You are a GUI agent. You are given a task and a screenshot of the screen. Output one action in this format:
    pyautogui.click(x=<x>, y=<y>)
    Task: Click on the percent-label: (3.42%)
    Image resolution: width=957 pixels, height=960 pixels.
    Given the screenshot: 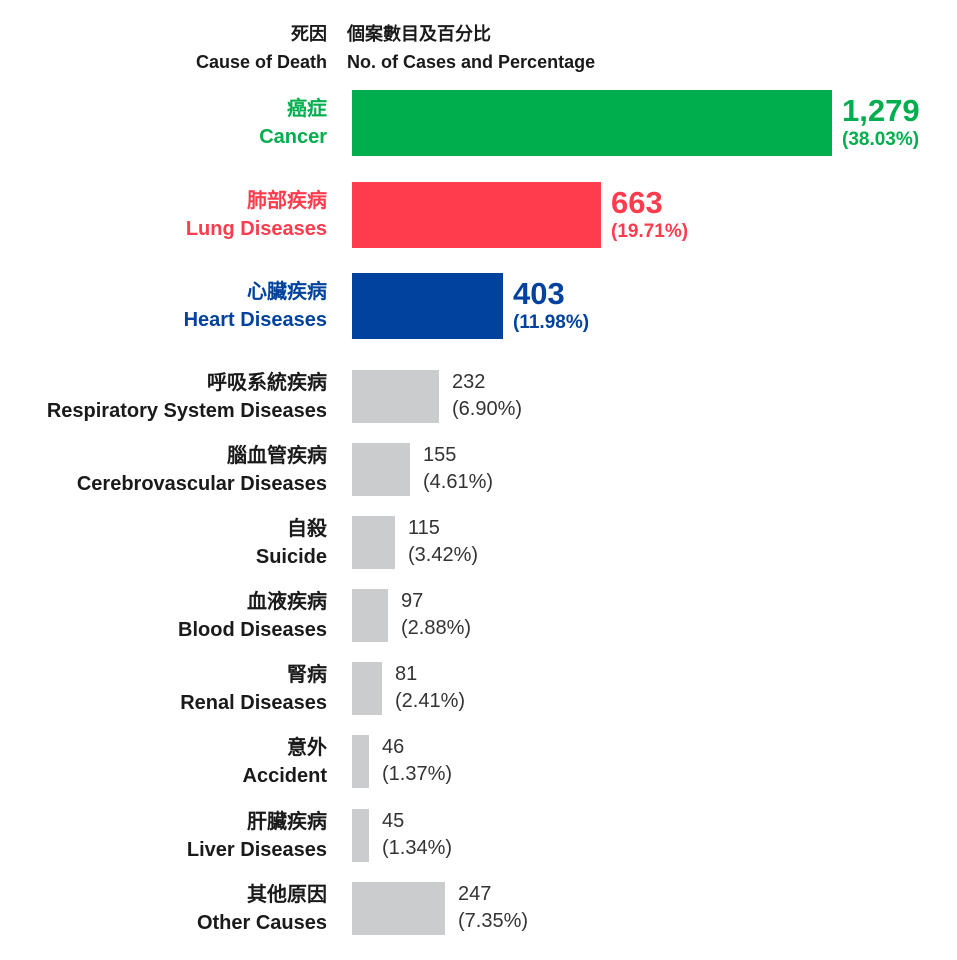 What is the action you would take?
    pyautogui.click(x=443, y=555)
    